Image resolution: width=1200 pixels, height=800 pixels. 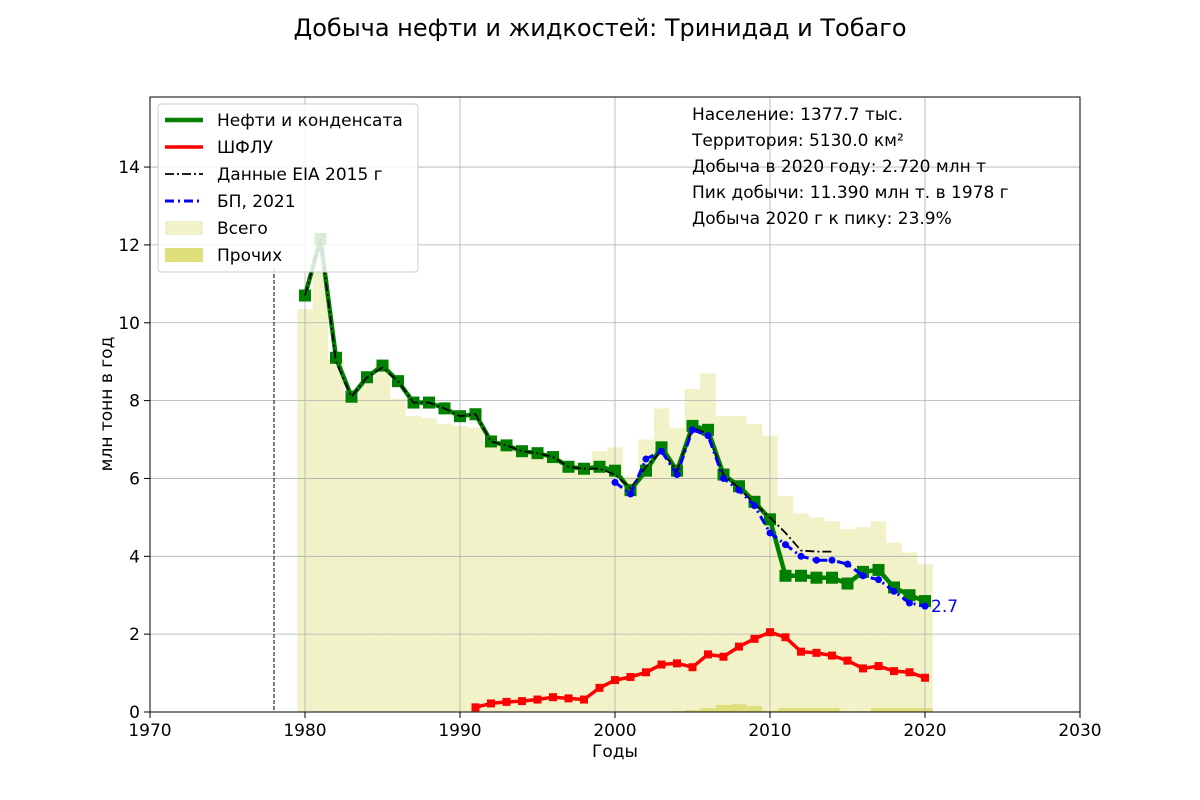 I want to click on bp-point-2007, so click(x=723, y=478).